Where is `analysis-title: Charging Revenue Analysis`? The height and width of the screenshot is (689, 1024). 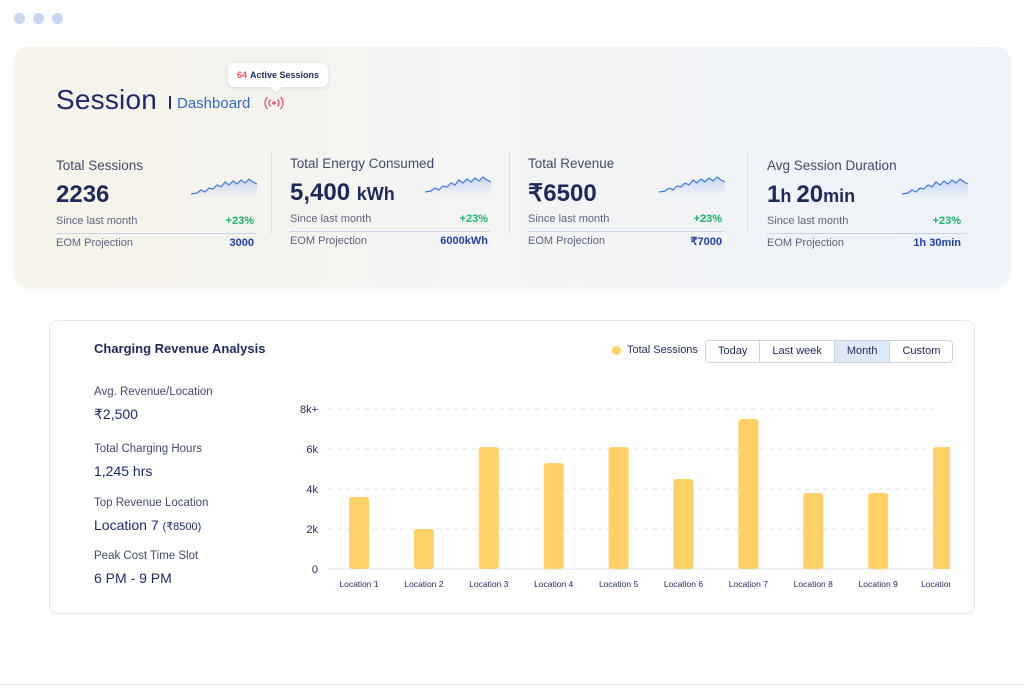
analysis-title: Charging Revenue Analysis is located at coordinates (180, 348).